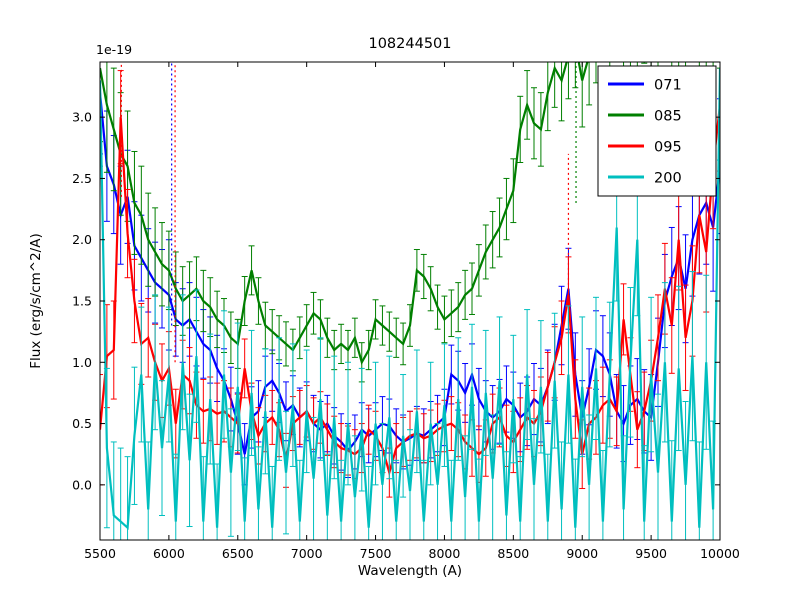 Image resolution: width=800 pixels, height=605 pixels. I want to click on y-tick-label: 0.0, so click(82, 484).